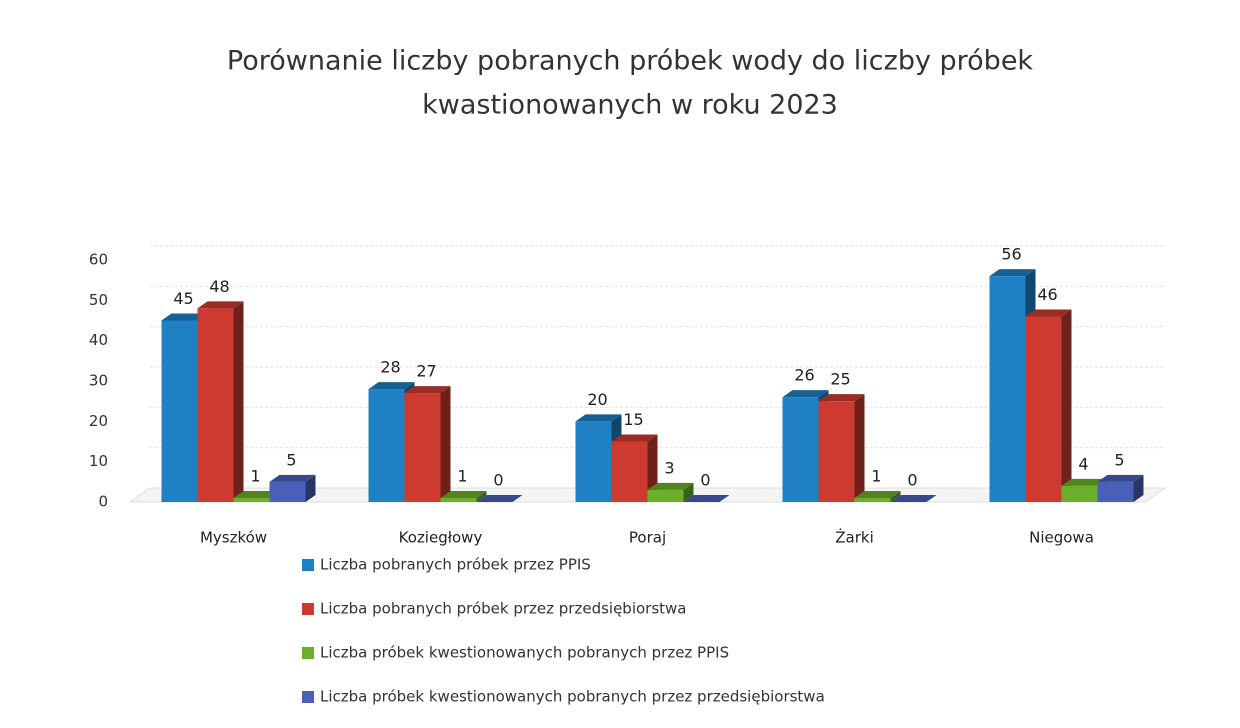 This screenshot has height=728, width=1240. I want to click on x-tick-label: Koziegłowy, so click(441, 538).